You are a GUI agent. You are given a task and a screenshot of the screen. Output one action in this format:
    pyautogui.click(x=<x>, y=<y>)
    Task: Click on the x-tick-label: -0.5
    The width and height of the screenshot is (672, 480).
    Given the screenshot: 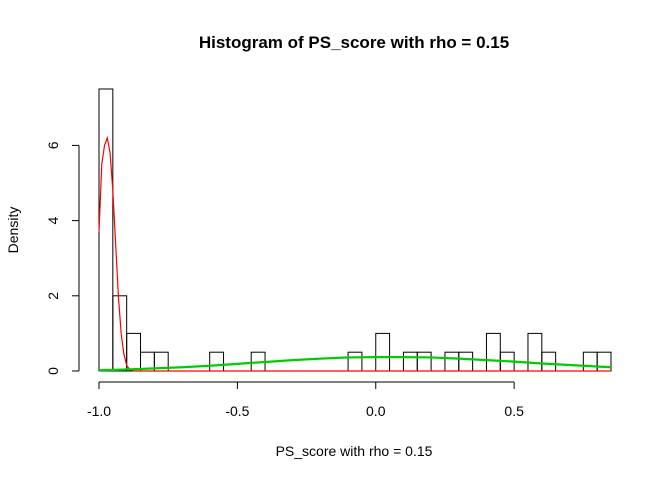 What is the action you would take?
    pyautogui.click(x=237, y=411)
    